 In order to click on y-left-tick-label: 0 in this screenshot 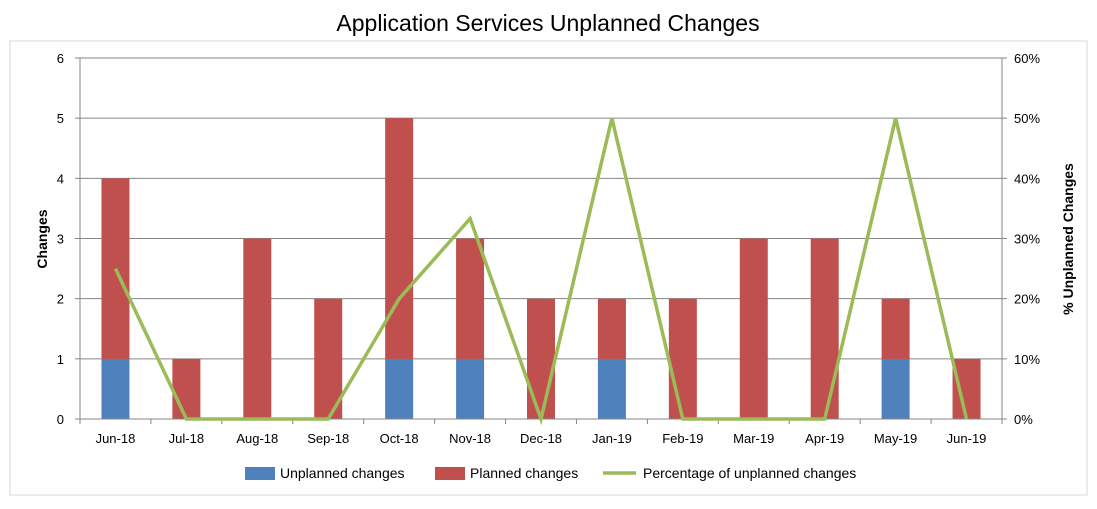, I will do `click(60, 419)`.